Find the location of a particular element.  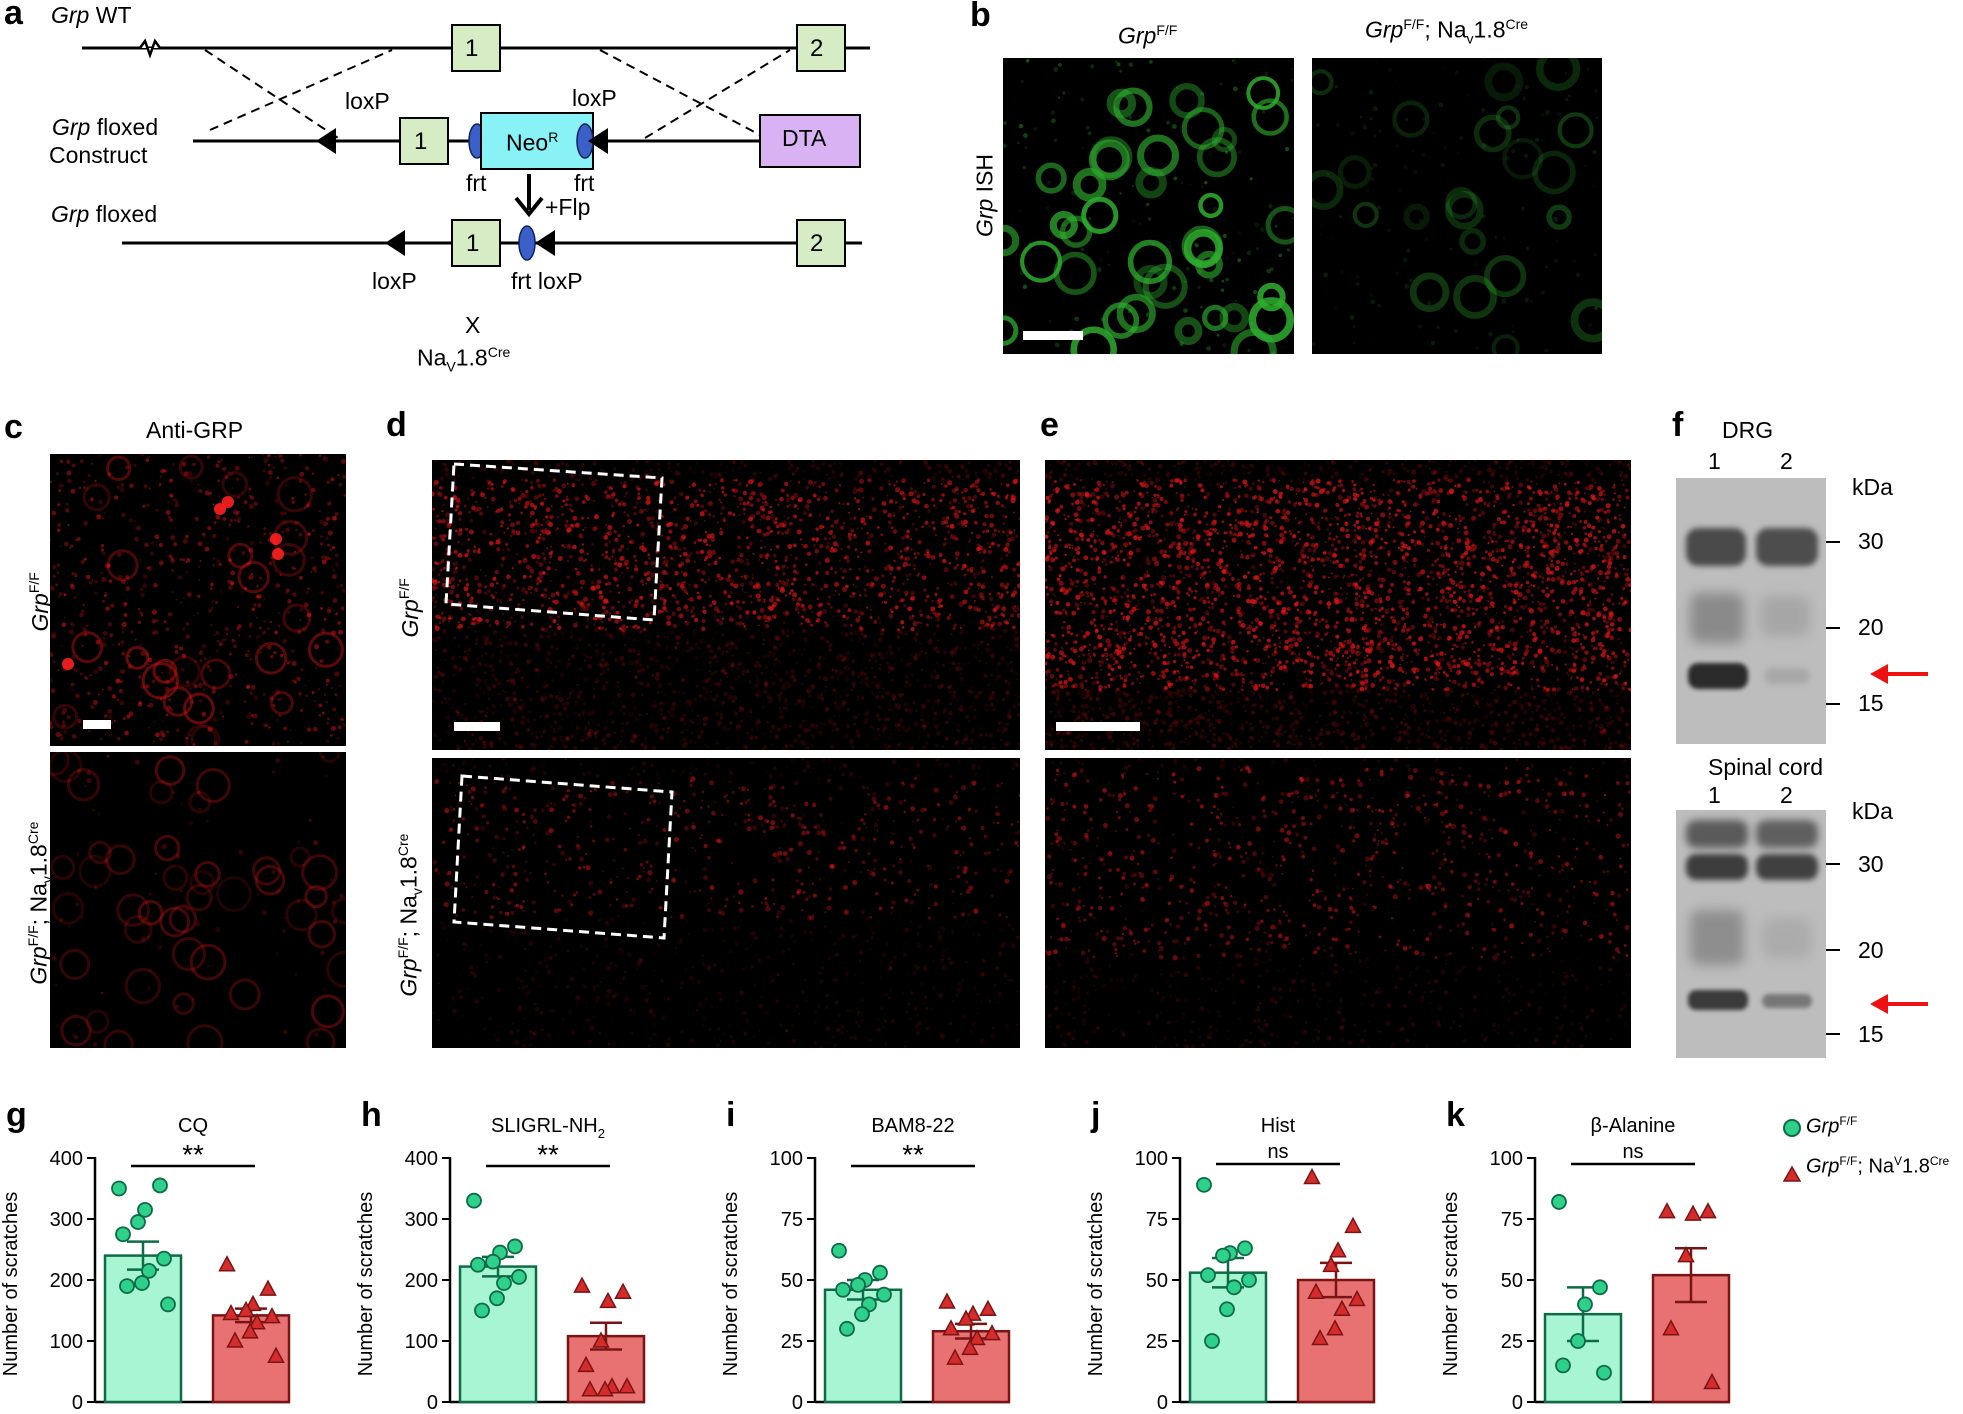

ish-image-control is located at coordinates (1148, 206).